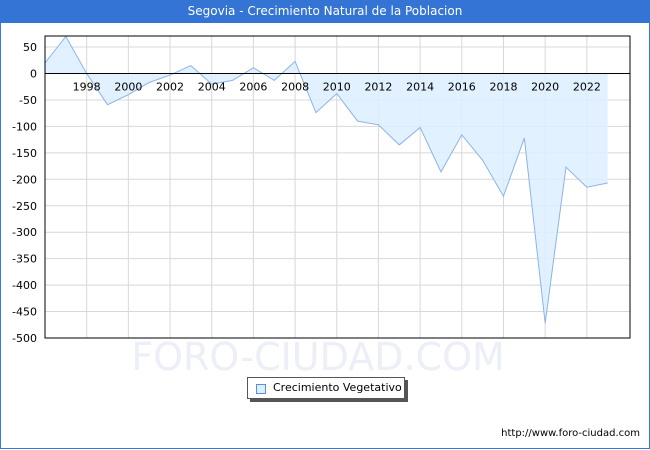 This screenshot has width=650, height=450. I want to click on svg-text: -50, so click(28, 100).